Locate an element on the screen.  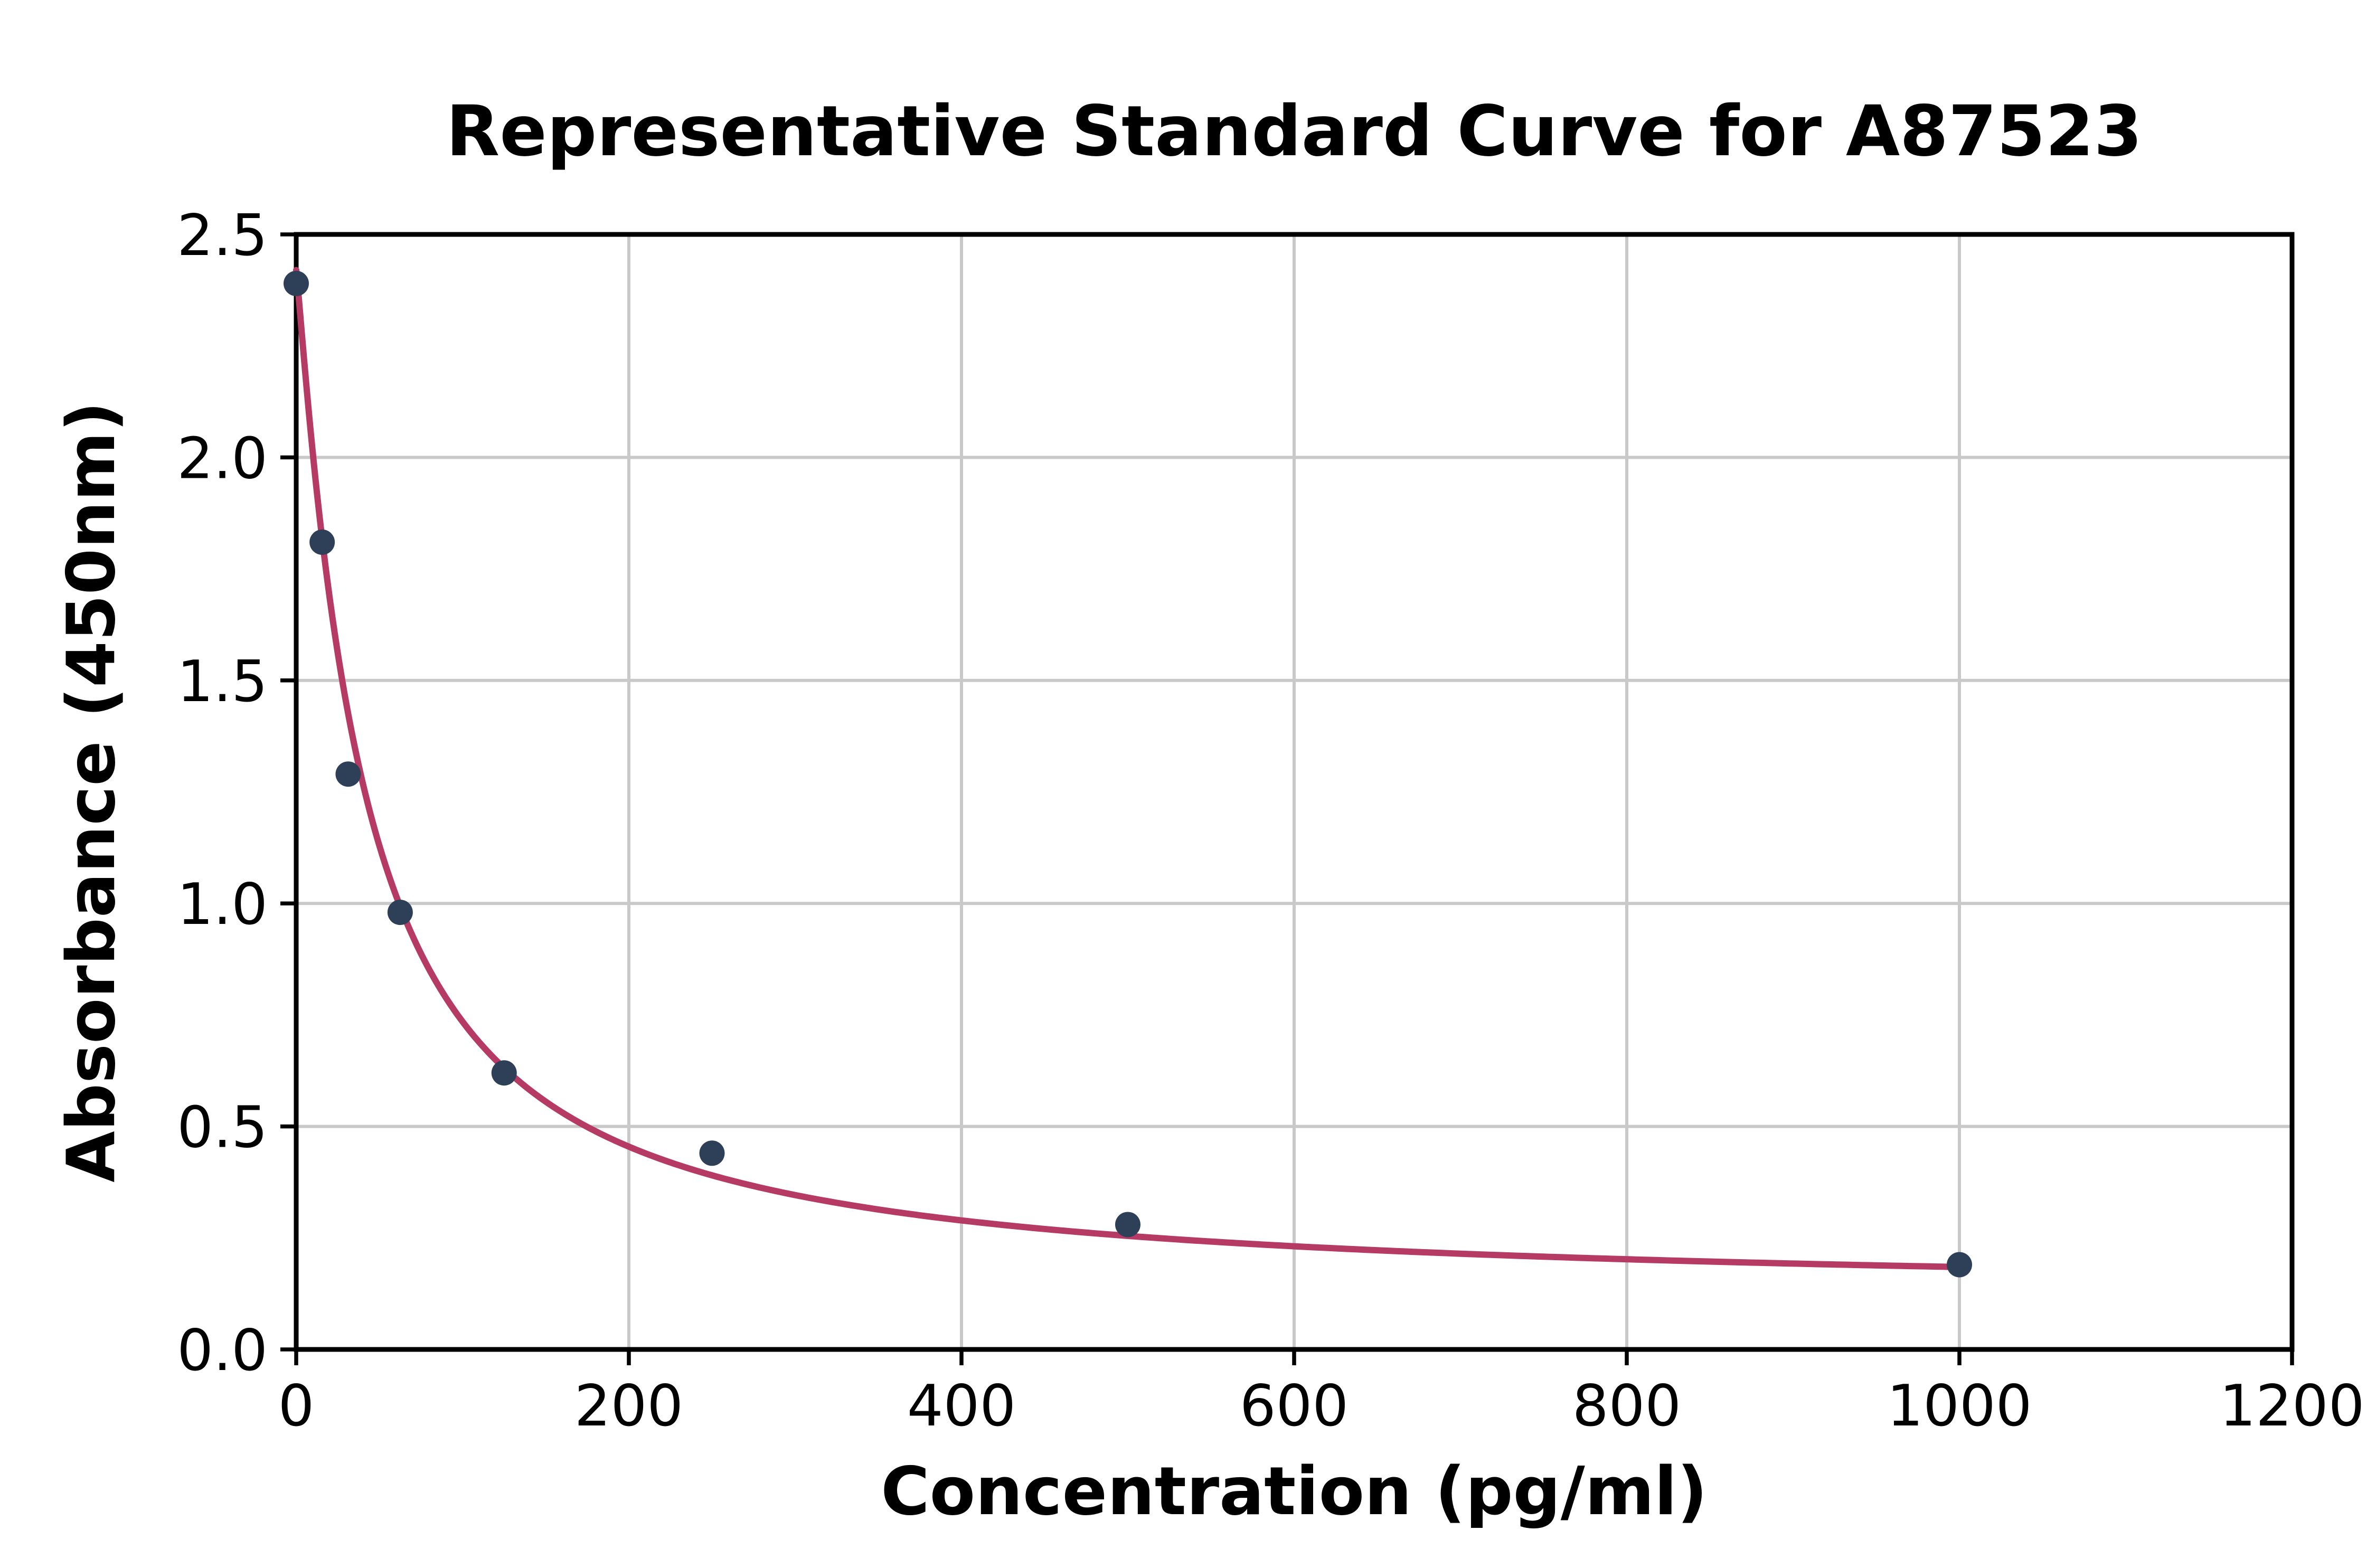
y-axis-label: Absorbance (450nm) is located at coordinates (91, 792).